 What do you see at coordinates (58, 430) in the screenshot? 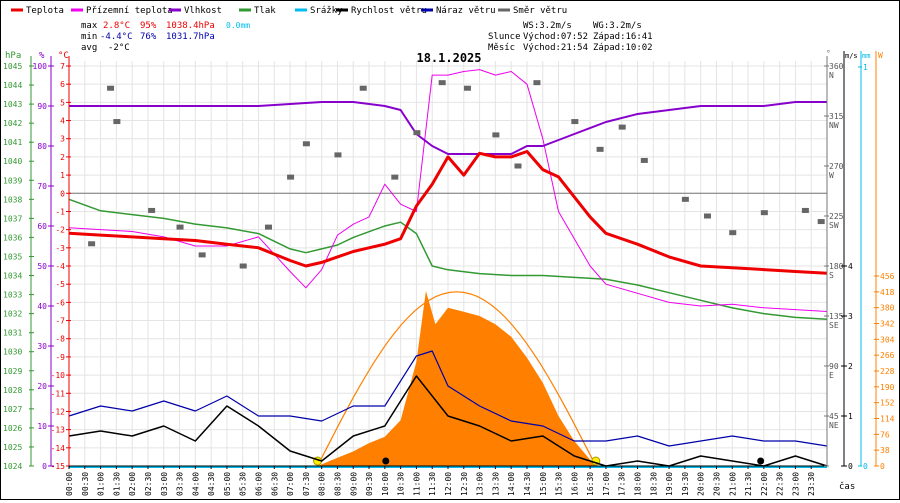
I see `temp-tick-label: -13` at bounding box center [58, 430].